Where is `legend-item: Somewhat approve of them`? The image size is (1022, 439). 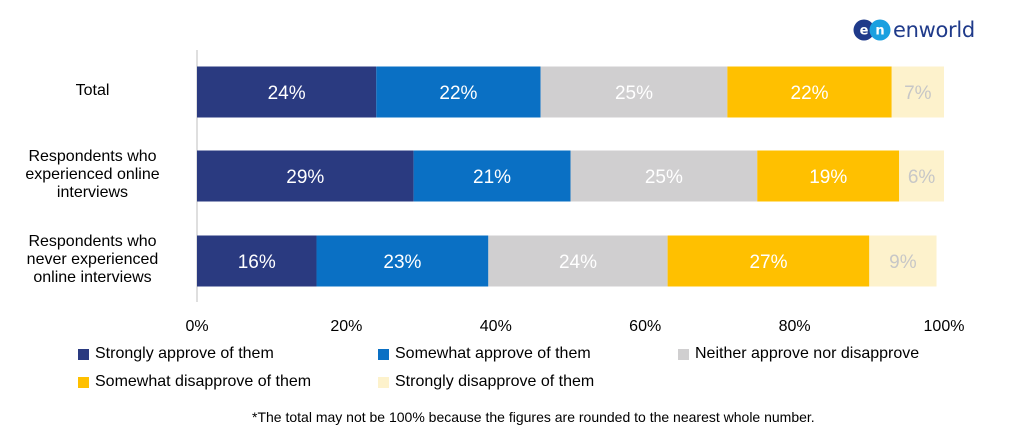 legend-item: Somewhat approve of them is located at coordinates (484, 354).